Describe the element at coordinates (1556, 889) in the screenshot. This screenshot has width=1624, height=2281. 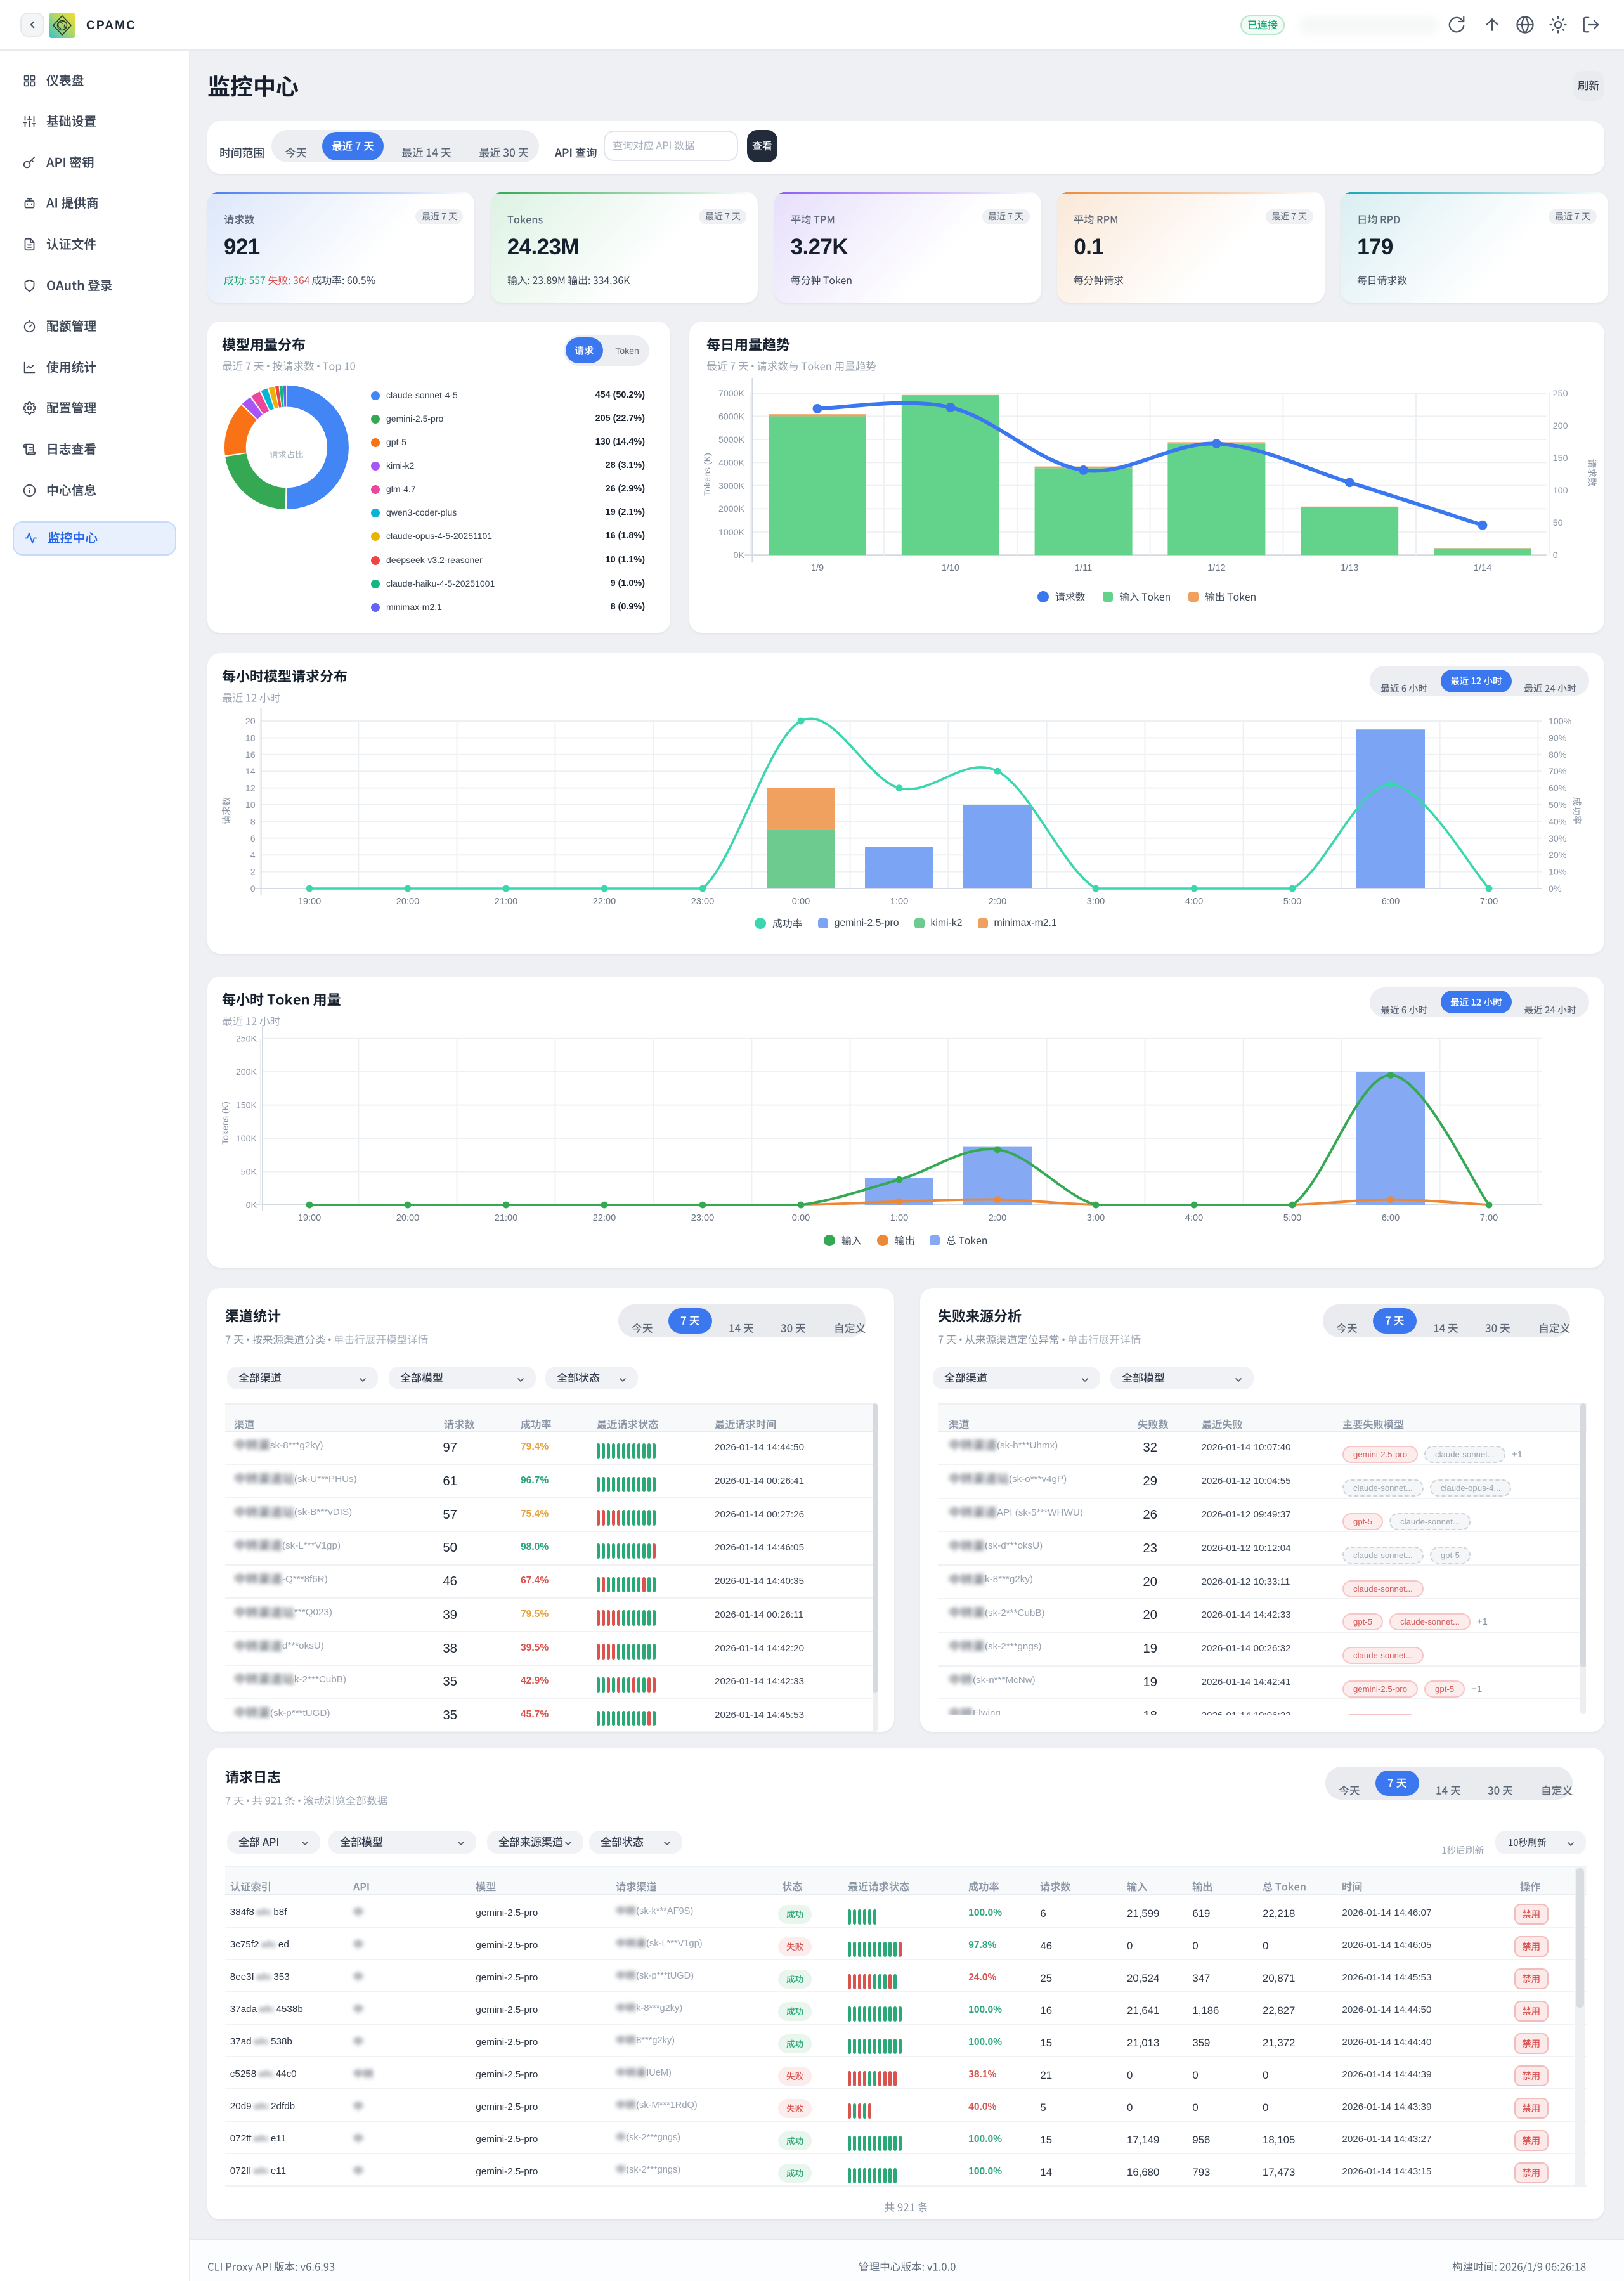
I see `svg-text: 0%` at that location.